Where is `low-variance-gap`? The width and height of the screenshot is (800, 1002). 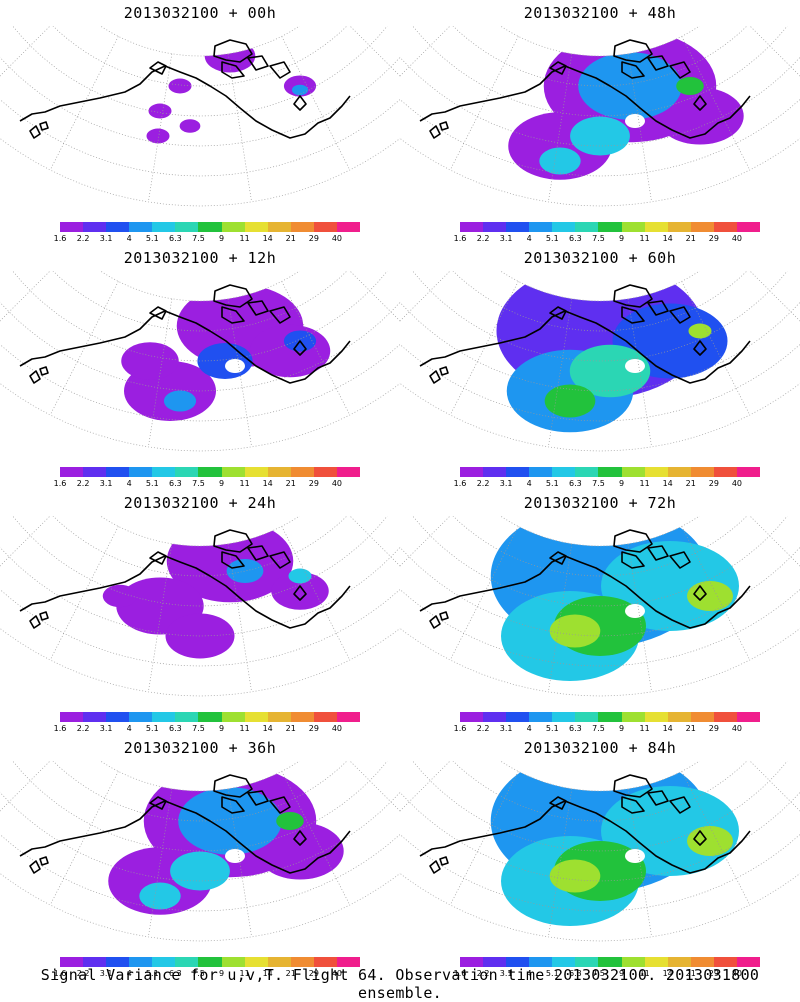
low-variance-gap is located at coordinates (235, 856).